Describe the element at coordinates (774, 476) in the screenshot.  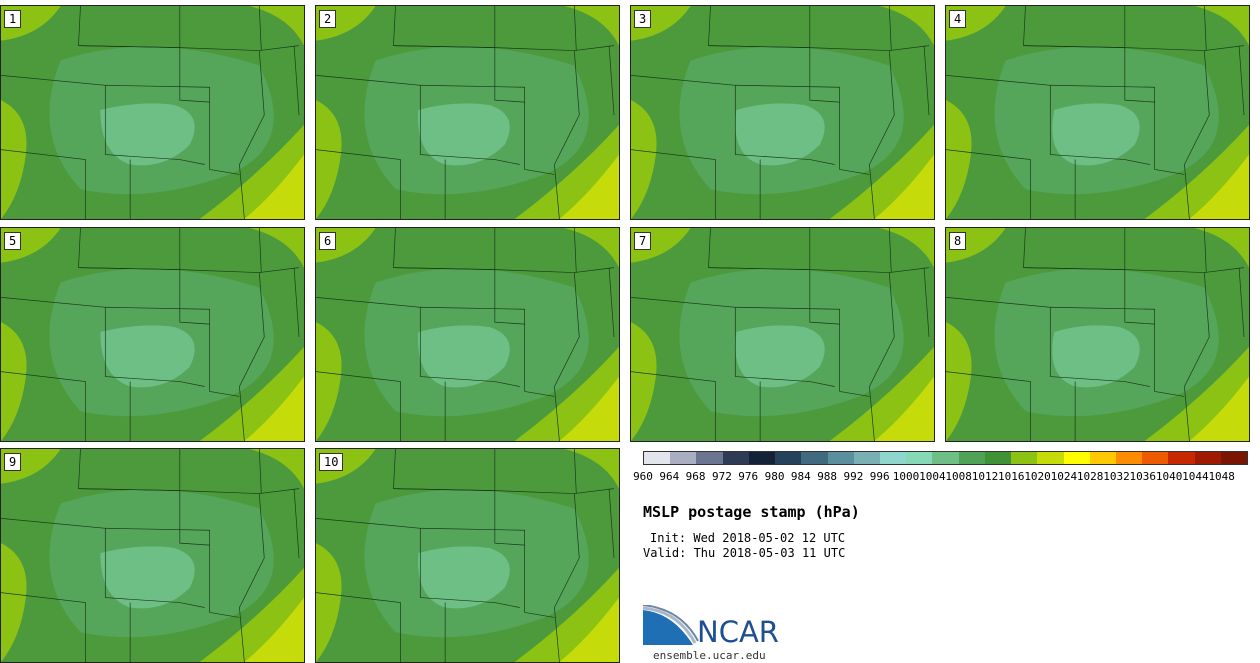
I see `colorbar-tick-980: 980` at that location.